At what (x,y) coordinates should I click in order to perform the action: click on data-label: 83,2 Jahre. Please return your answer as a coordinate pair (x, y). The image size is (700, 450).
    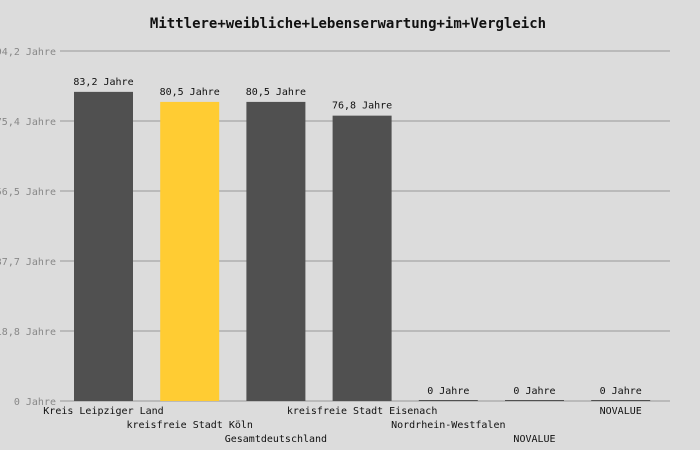
    Looking at the image, I should click on (103, 82).